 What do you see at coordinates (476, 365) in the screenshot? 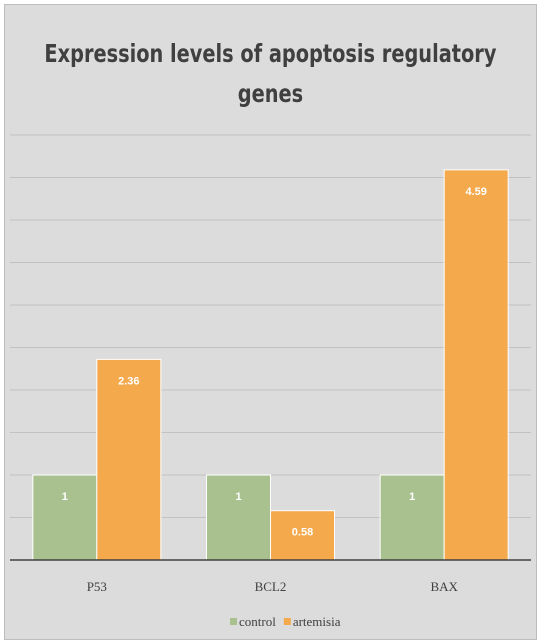
I see `bar-artemisia-bax` at bounding box center [476, 365].